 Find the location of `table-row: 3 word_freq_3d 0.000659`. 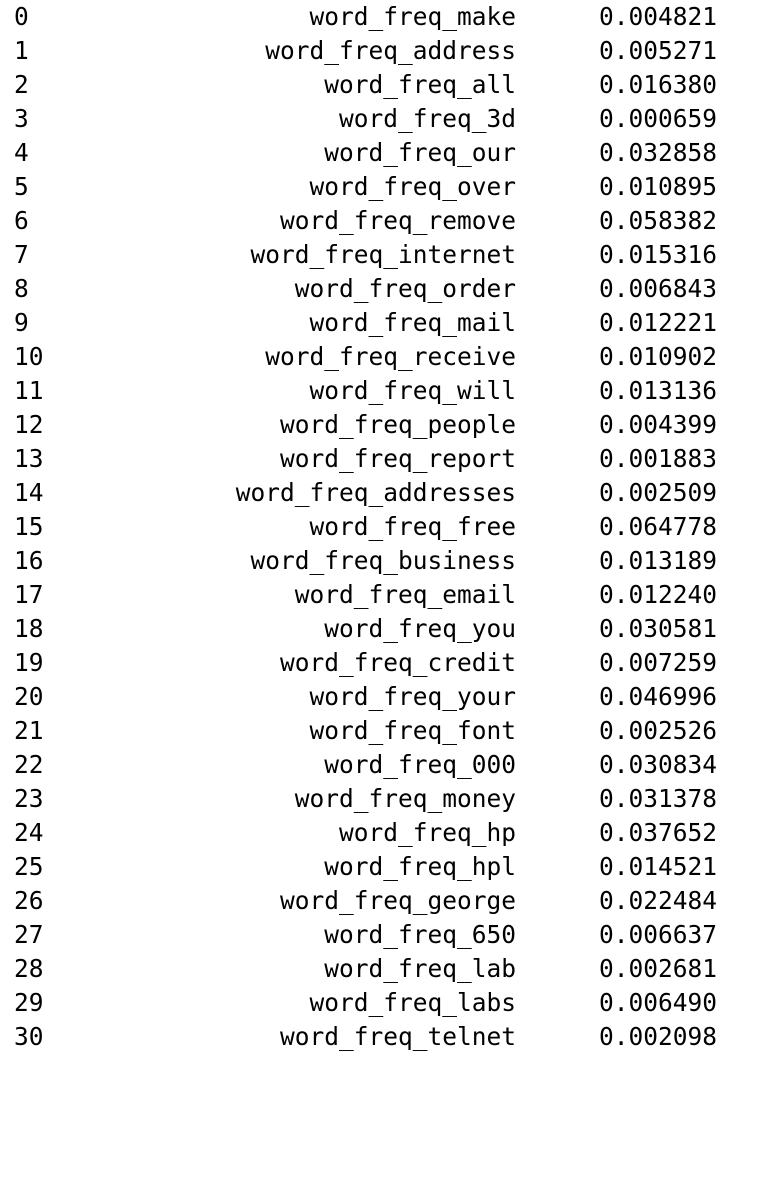

table-row: 3 word_freq_3d 0.000659 is located at coordinates (380, 119).